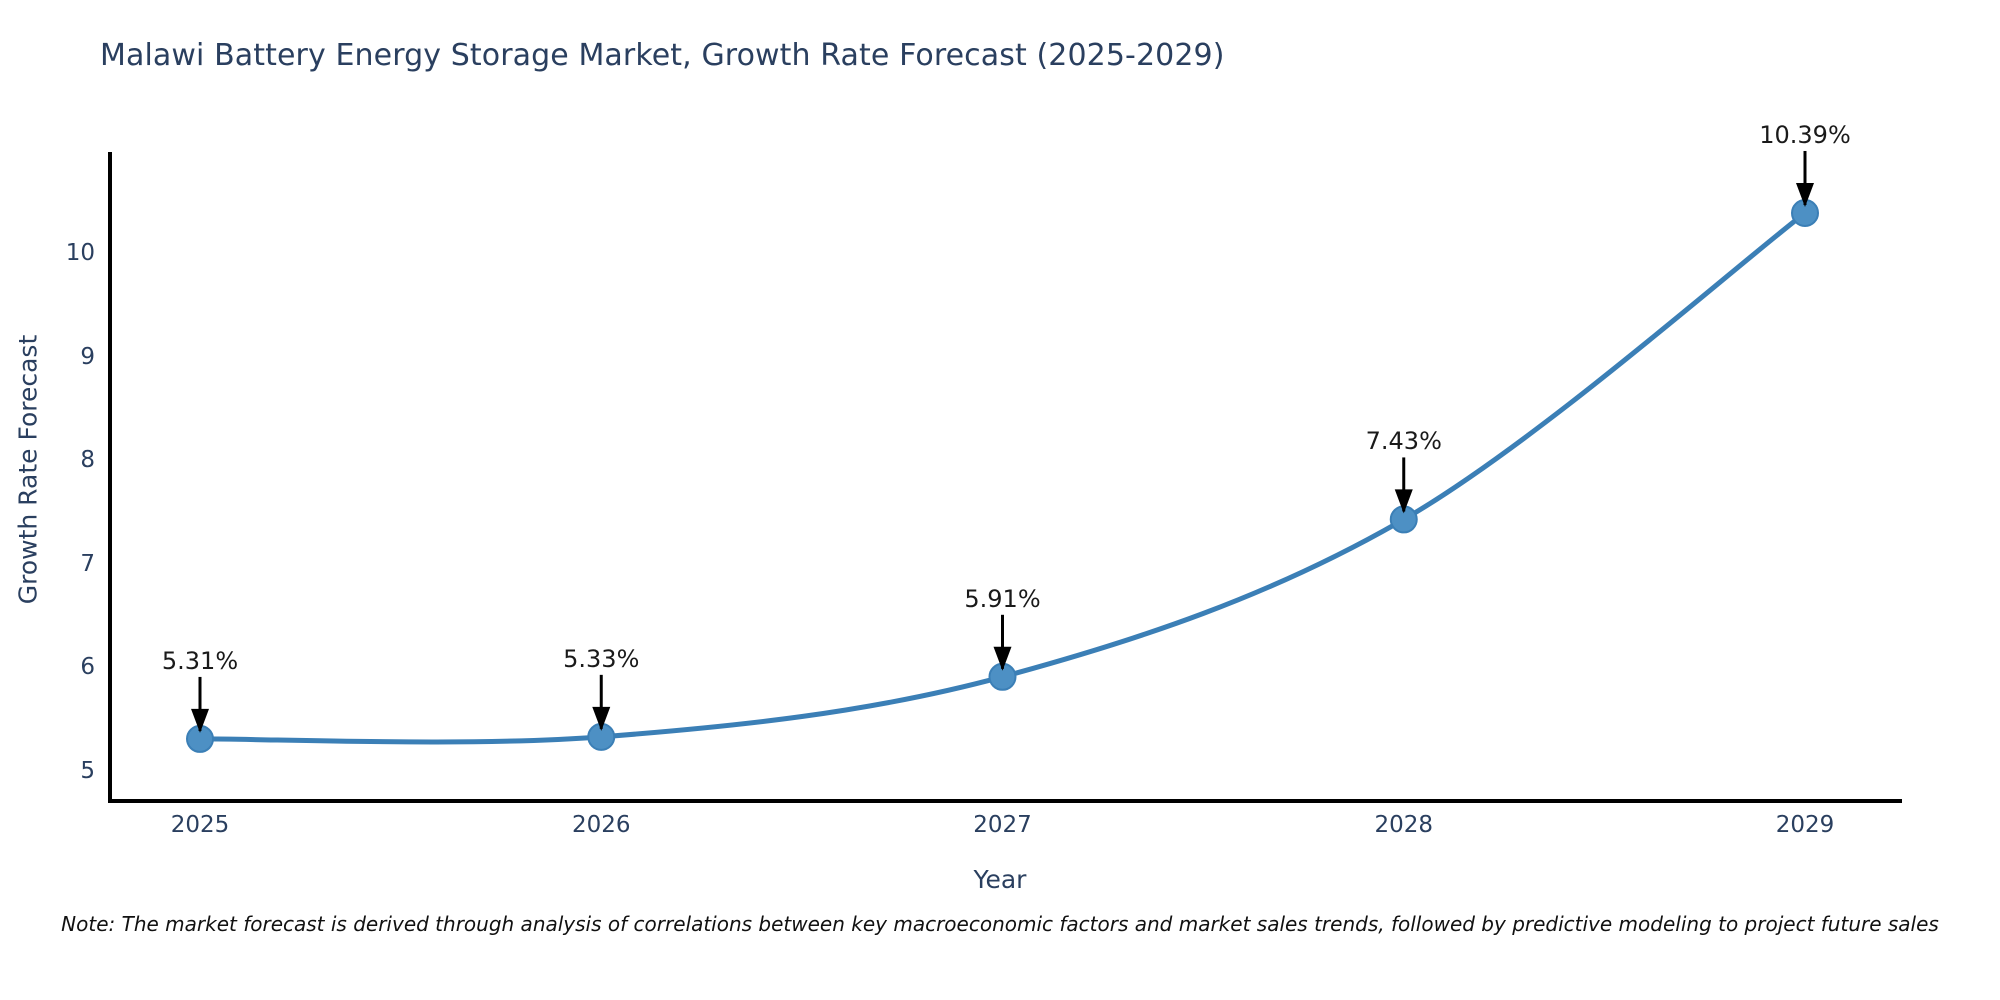 This screenshot has width=2000, height=1000. Describe the element at coordinates (1805, 825) in the screenshot. I see `x-tick-label: 2029` at that location.